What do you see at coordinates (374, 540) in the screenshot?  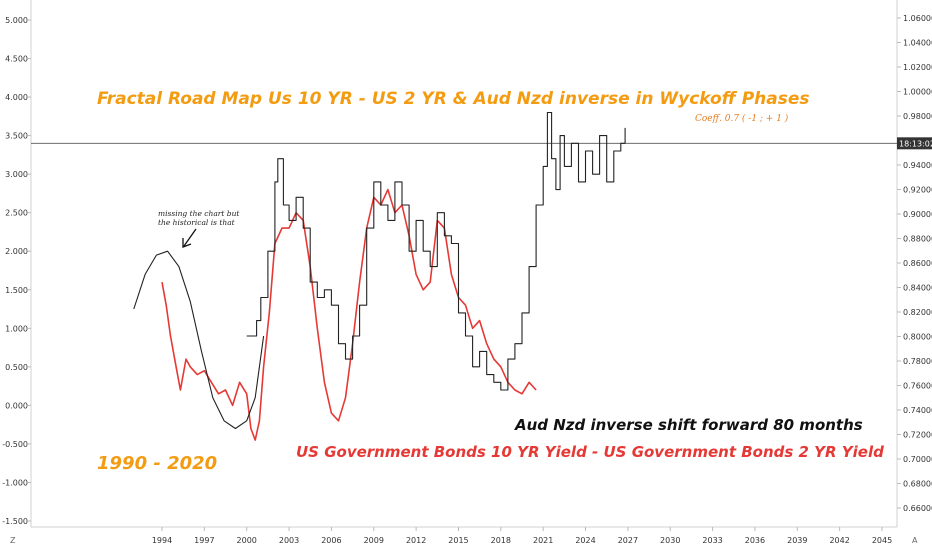 I see `x-tick-label: 2009` at bounding box center [374, 540].